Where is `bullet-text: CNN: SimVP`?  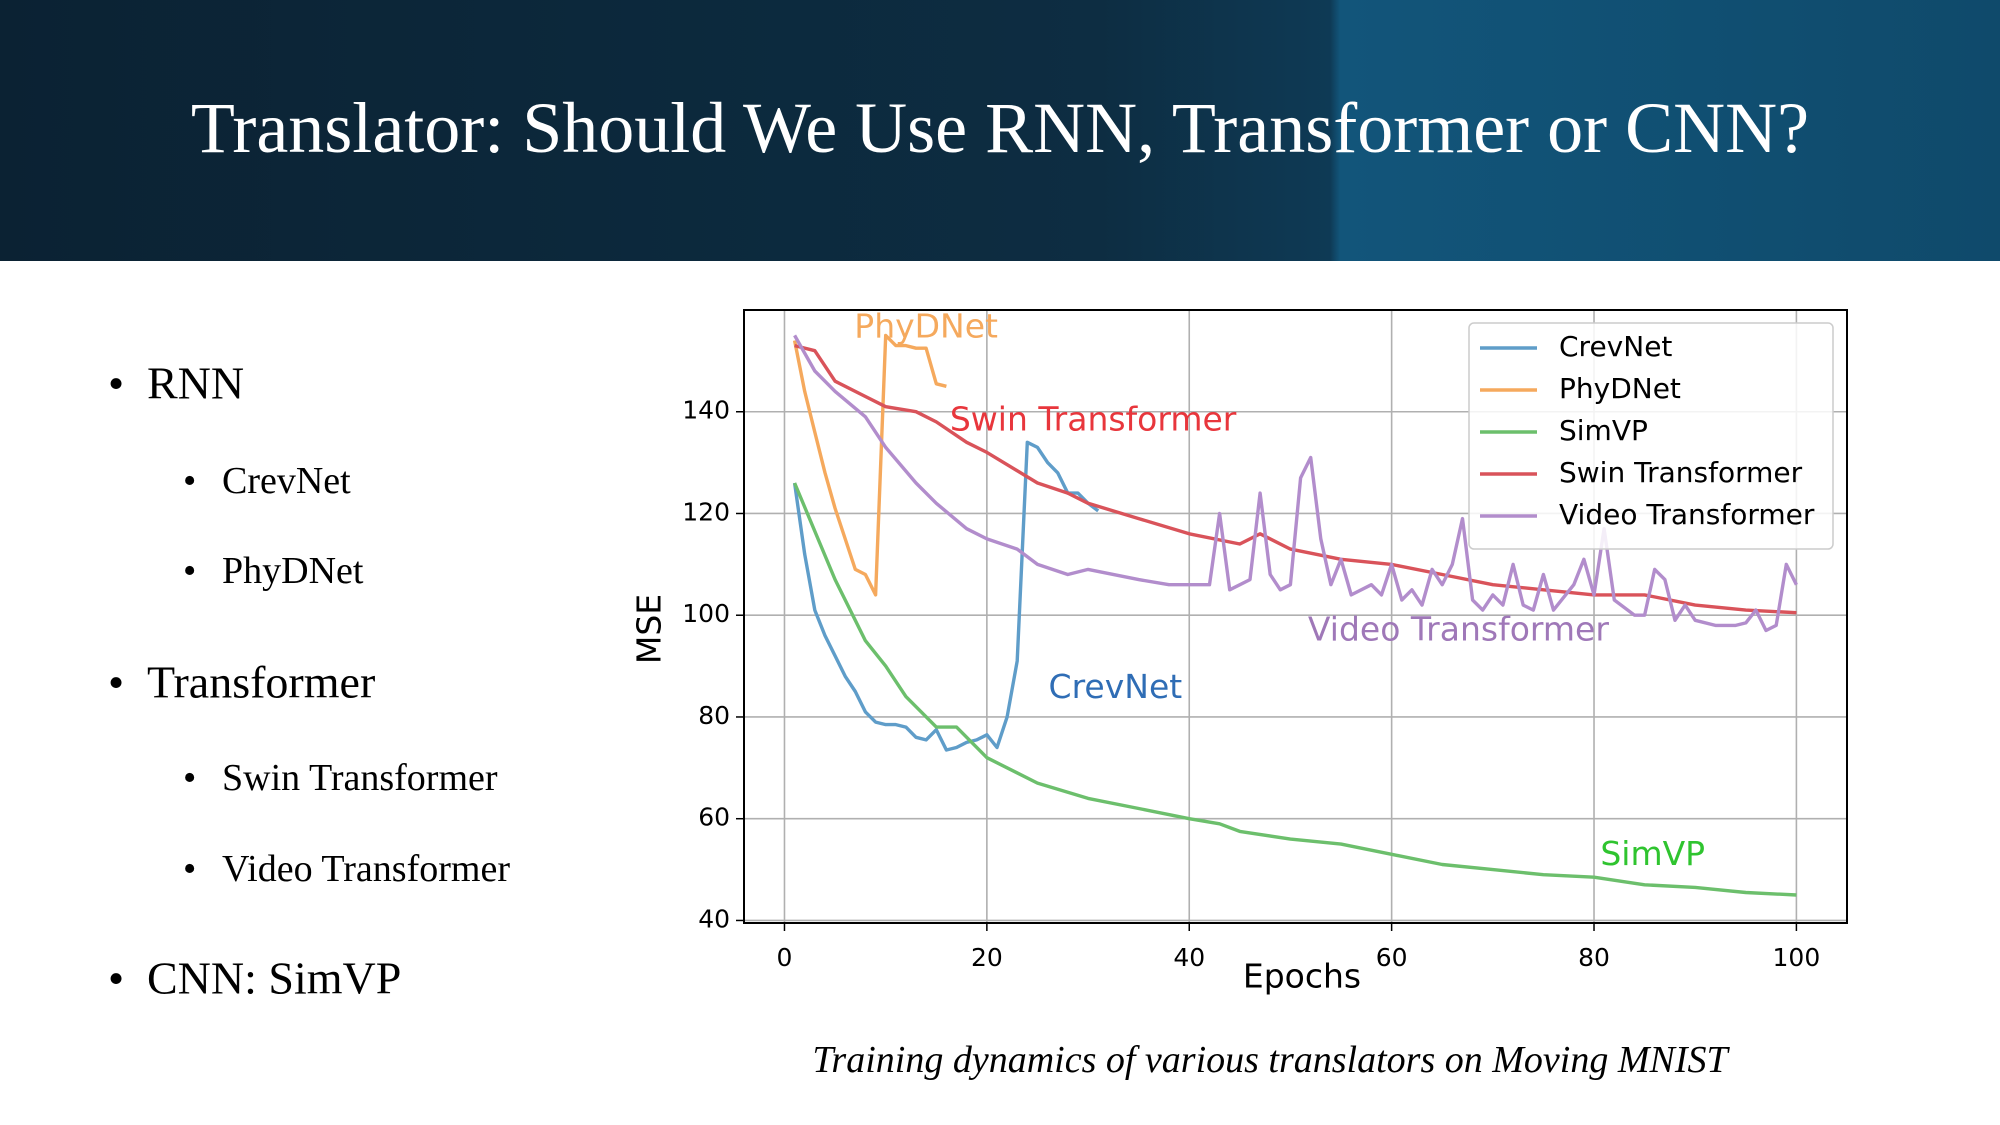
bullet-text: CNN: SimVP is located at coordinates (274, 978).